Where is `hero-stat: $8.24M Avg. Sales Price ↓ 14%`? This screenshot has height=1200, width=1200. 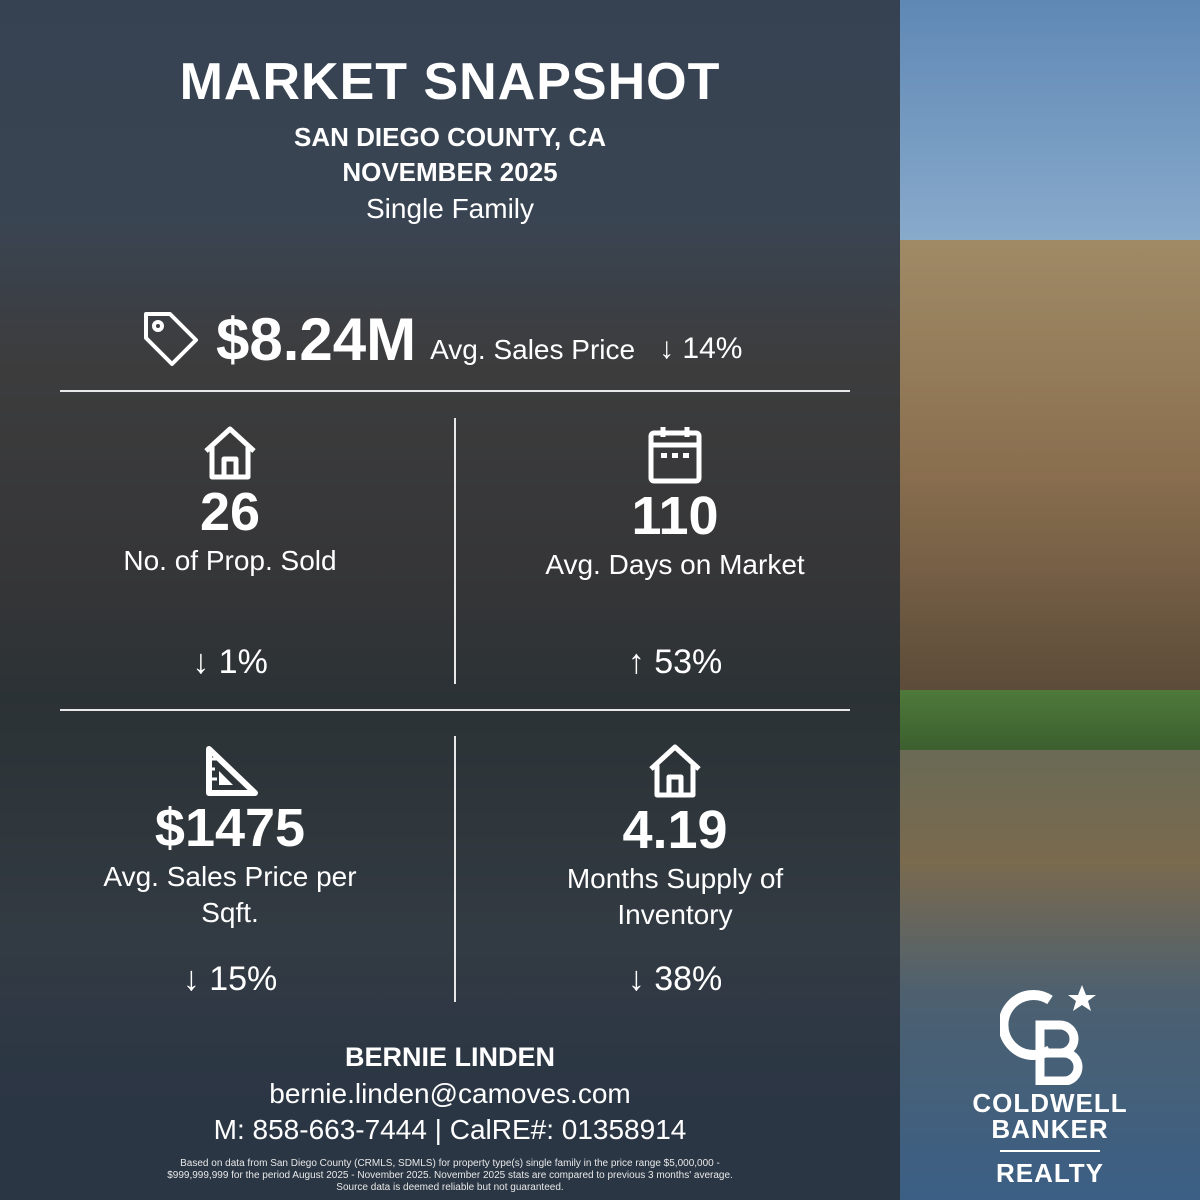
hero-stat: $8.24M Avg. Sales Price ↓ 14% is located at coordinates (441, 339).